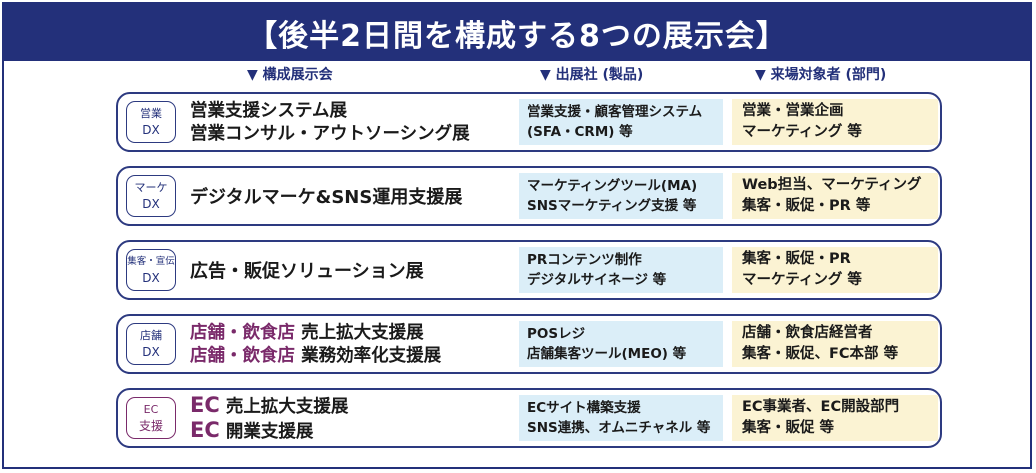  I want to click on title-line-1: 広告・販促ソリューション展, so click(307, 271).